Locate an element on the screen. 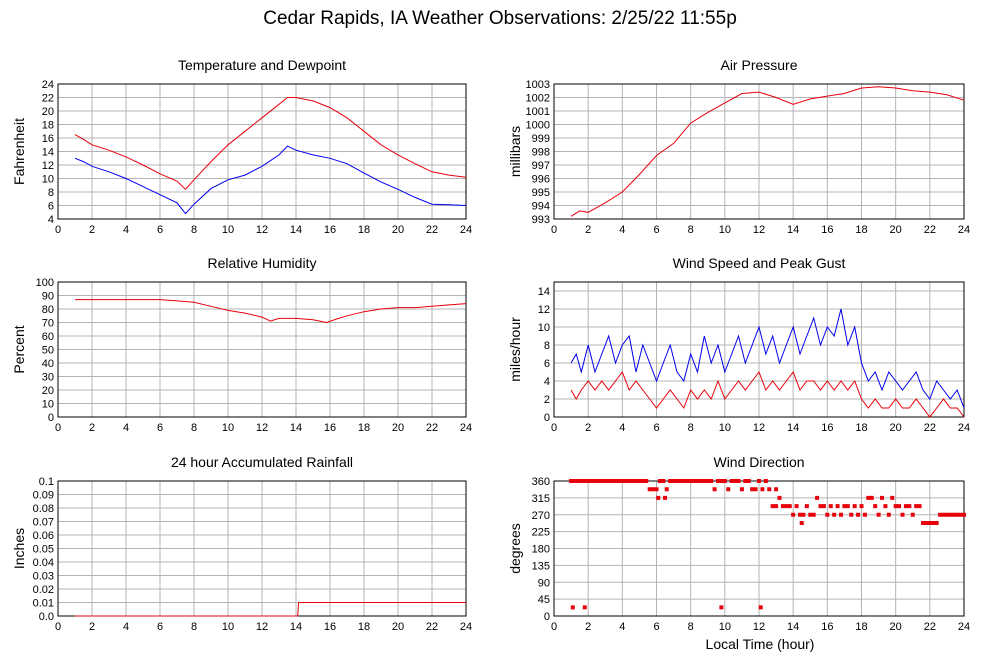 This screenshot has width=1000, height=660. chart-title: Air Pressure is located at coordinates (758, 65).